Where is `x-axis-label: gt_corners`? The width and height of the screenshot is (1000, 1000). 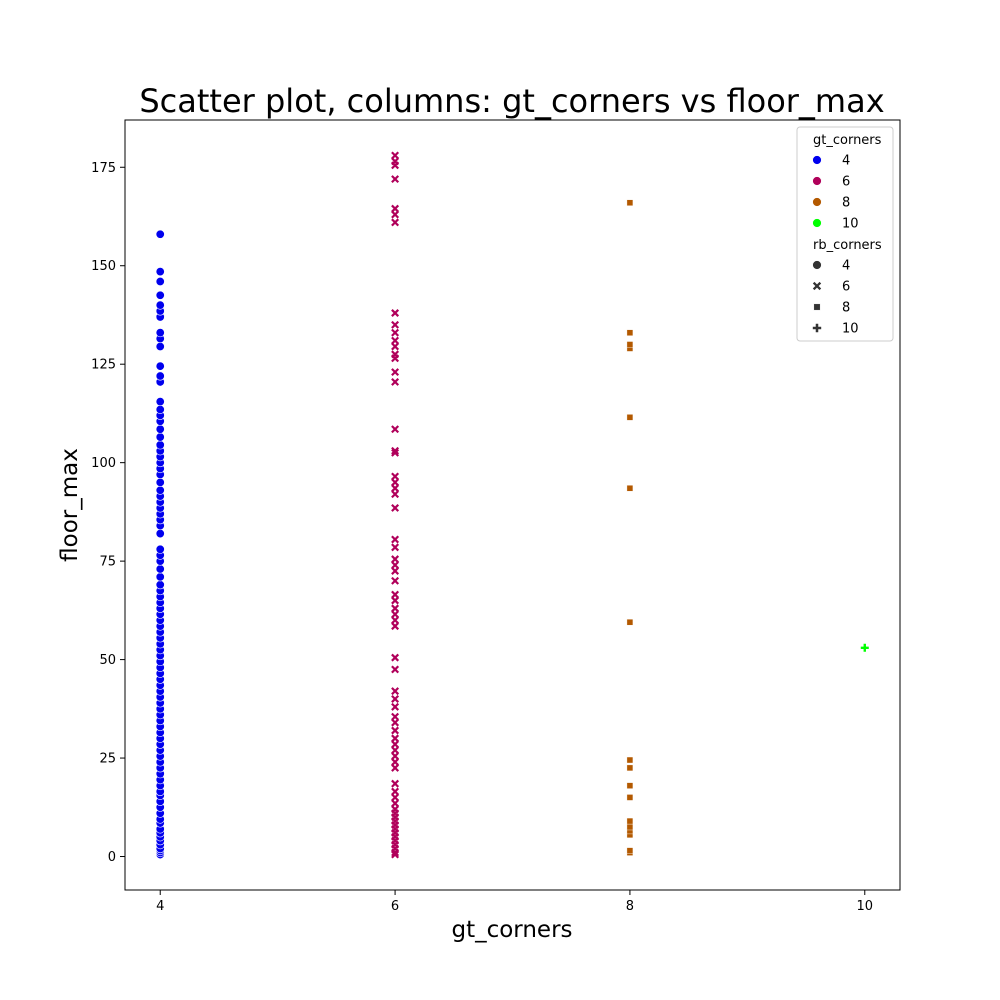
x-axis-label: gt_corners is located at coordinates (511, 930).